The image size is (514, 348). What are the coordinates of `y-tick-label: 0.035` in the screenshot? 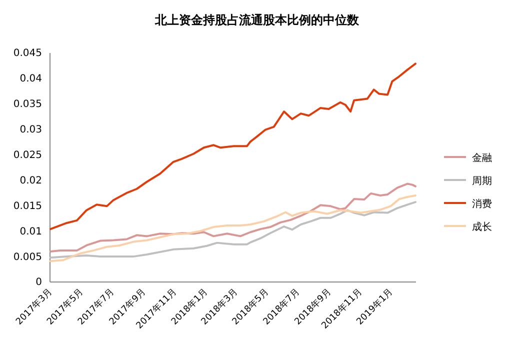 It's located at (27, 104).